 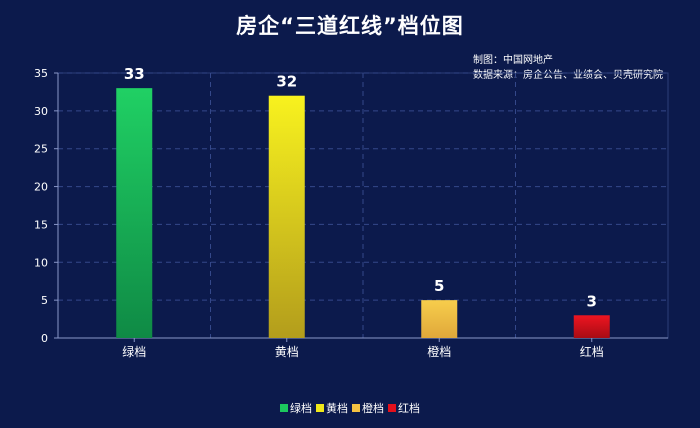 What do you see at coordinates (350, 26) in the screenshot?
I see `chart-title: 房企“三道红线”档位图` at bounding box center [350, 26].